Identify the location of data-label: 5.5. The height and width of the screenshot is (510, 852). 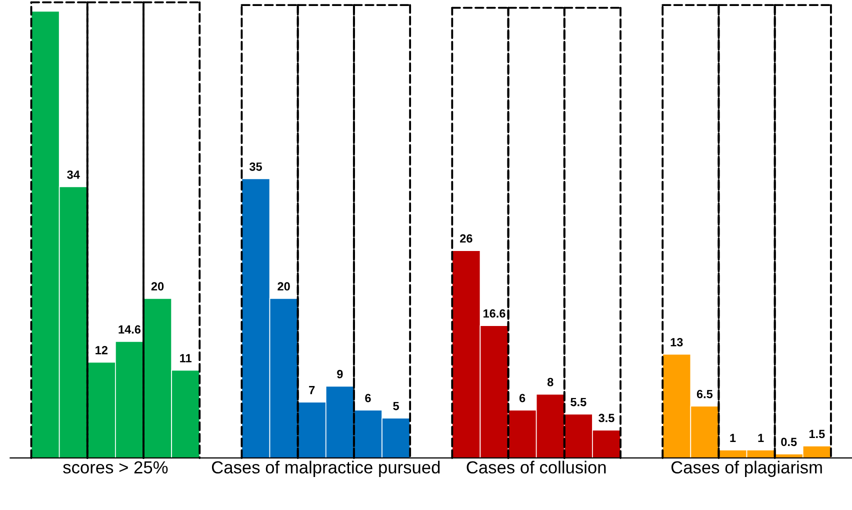
(578, 402).